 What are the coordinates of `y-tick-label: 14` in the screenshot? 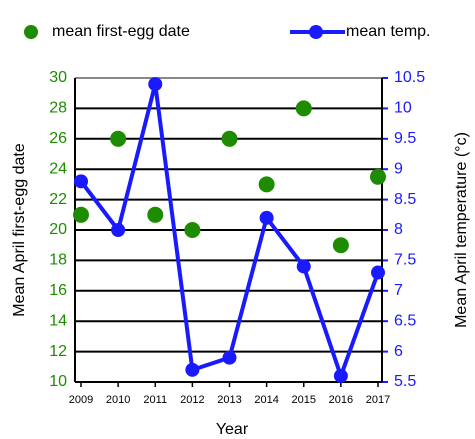 It's located at (58, 320).